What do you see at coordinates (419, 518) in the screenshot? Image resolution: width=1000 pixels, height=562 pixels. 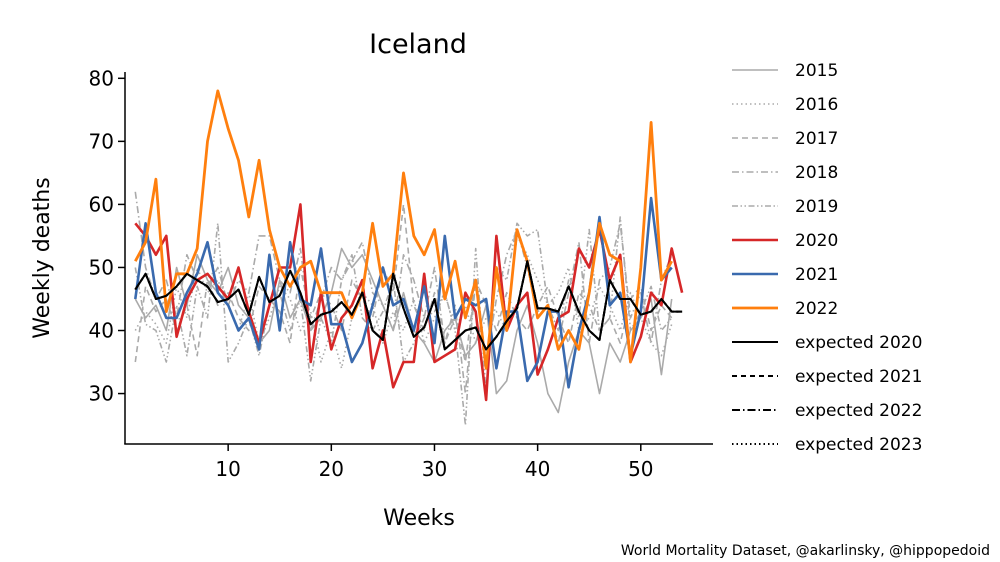 I see `x-axis-label: Weeks` at bounding box center [419, 518].